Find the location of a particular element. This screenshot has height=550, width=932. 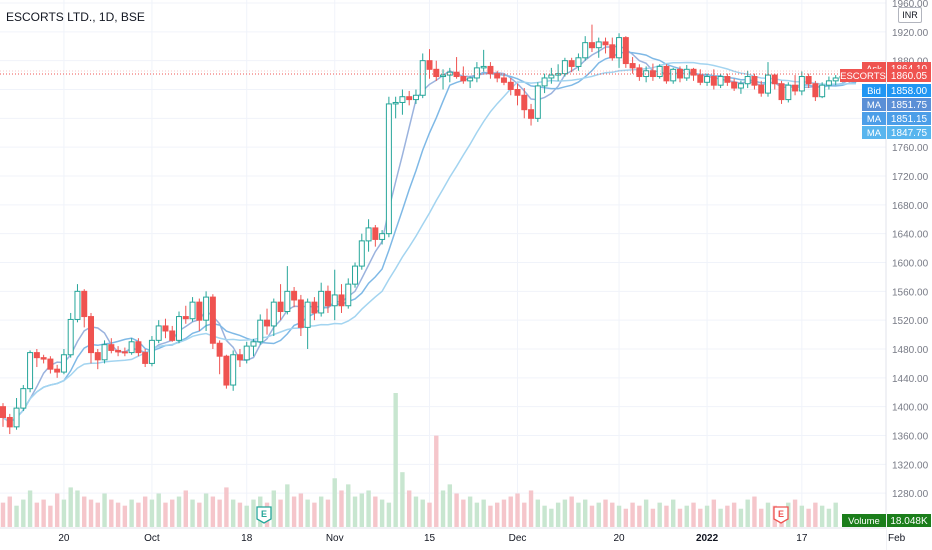

earnings-marker-label: E is located at coordinates (781, 514).